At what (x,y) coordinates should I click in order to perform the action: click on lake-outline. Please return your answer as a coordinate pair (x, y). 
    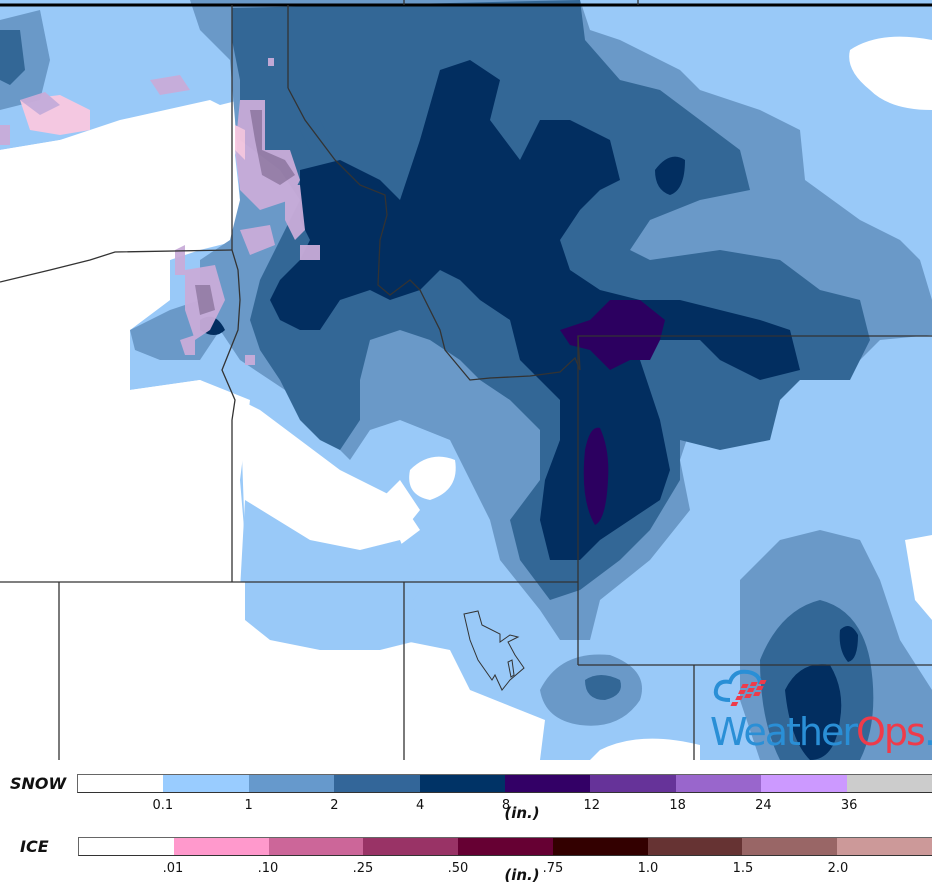
    Looking at the image, I should click on (494, 650).